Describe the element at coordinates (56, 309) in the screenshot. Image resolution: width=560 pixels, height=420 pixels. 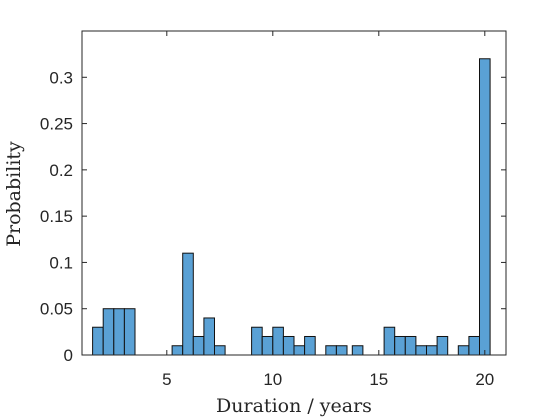
I see `y-tick-label: 0.05` at that location.